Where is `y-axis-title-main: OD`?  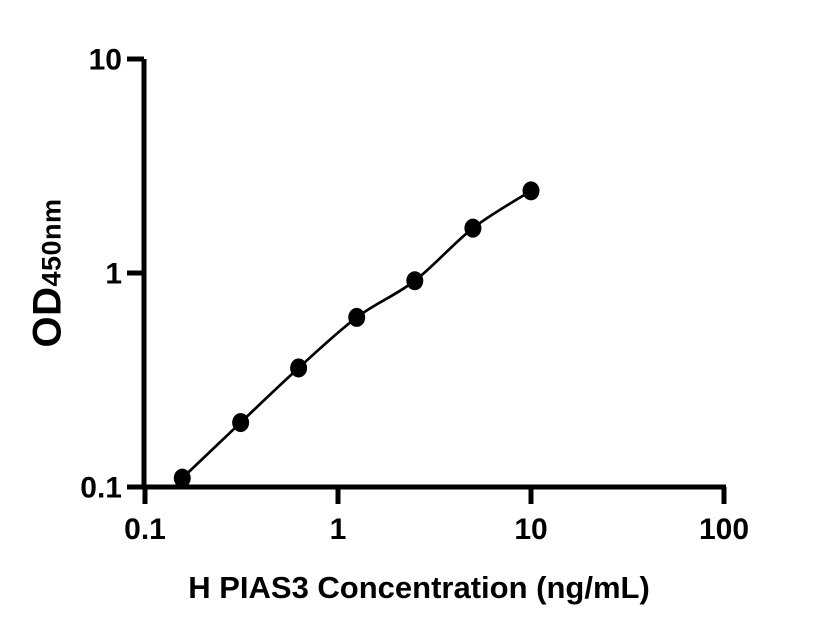 y-axis-title-main: OD is located at coordinates (47, 317).